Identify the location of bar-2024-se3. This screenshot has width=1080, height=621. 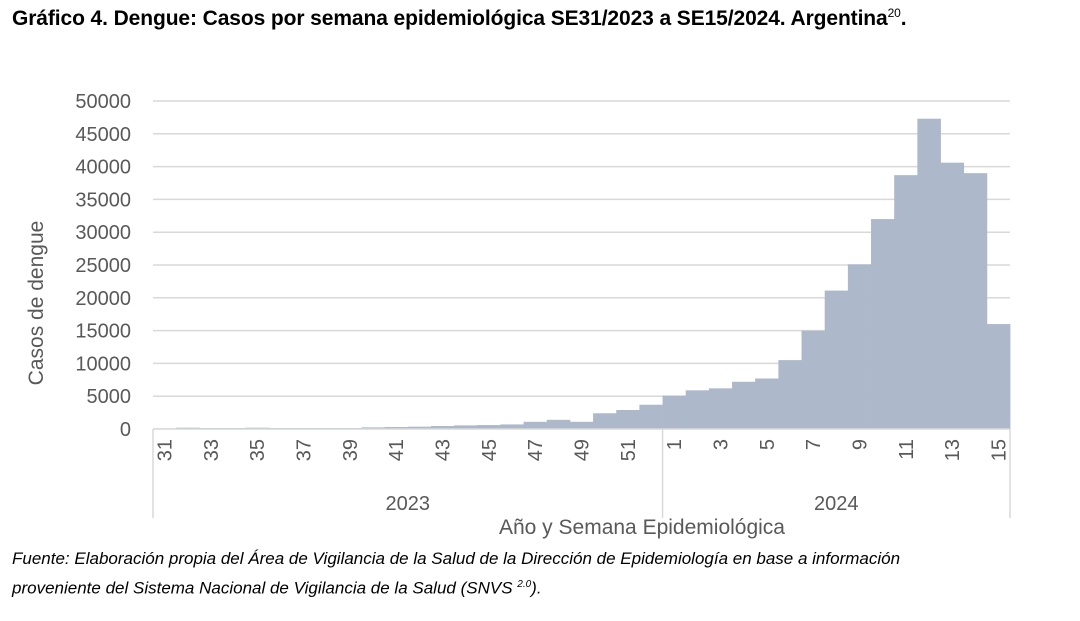
(720, 408).